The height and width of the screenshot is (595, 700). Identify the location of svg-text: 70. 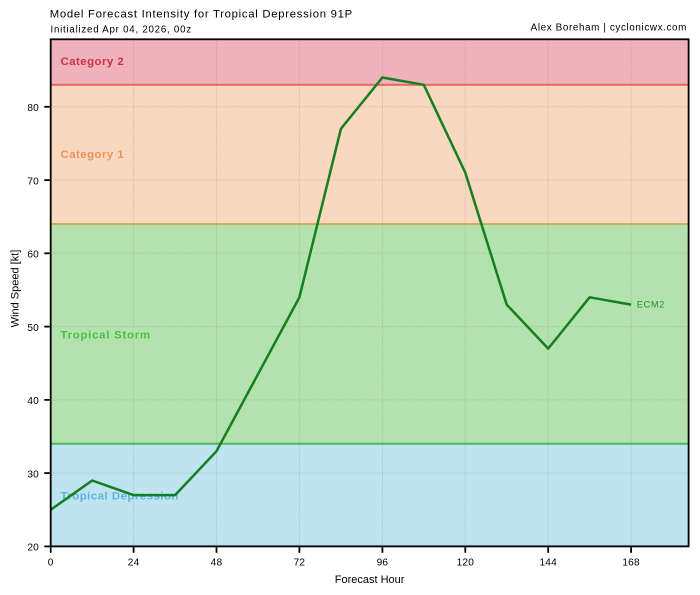
(33, 181).